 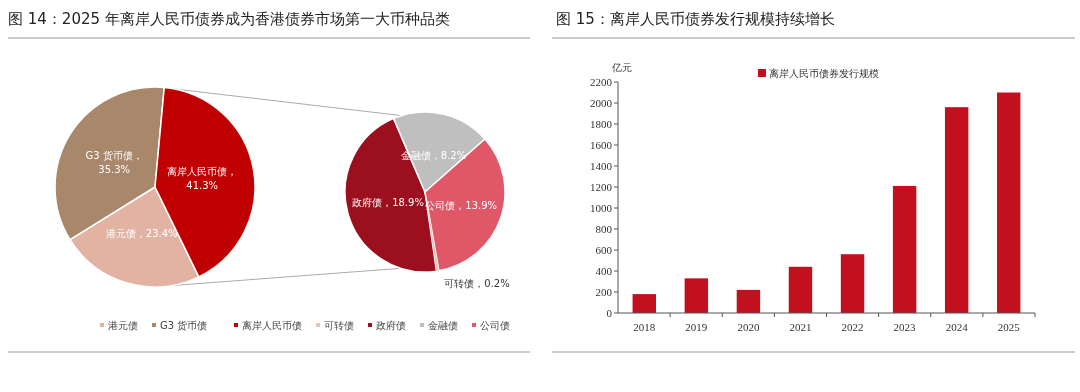 I want to click on y-tick-label: 1800, so click(x=601, y=123).